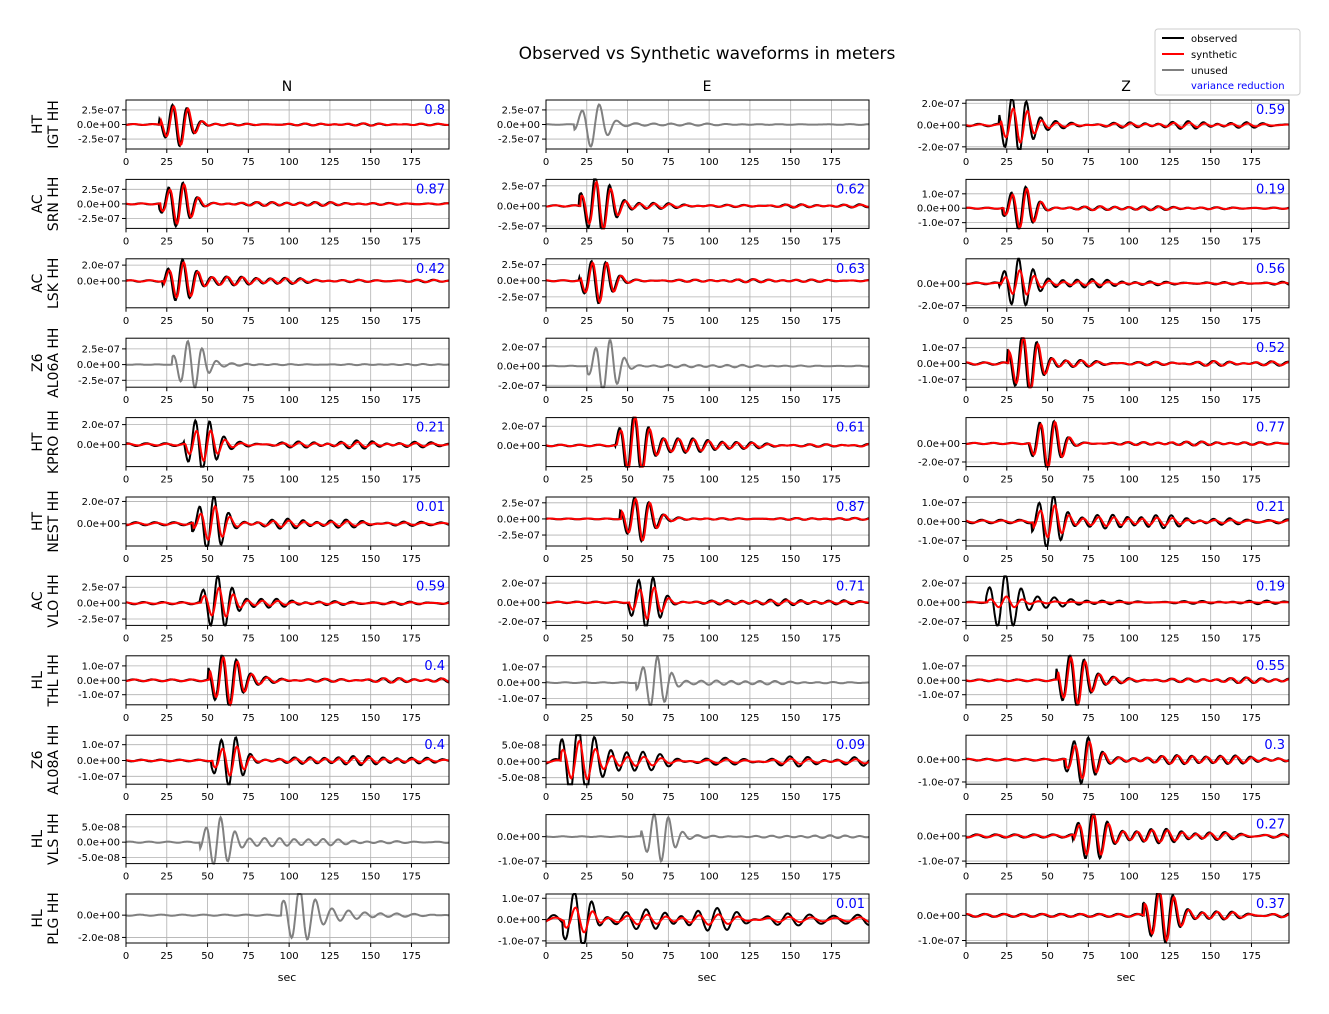  What do you see at coordinates (707, 87) in the screenshot?
I see `column-title-e: E` at bounding box center [707, 87].